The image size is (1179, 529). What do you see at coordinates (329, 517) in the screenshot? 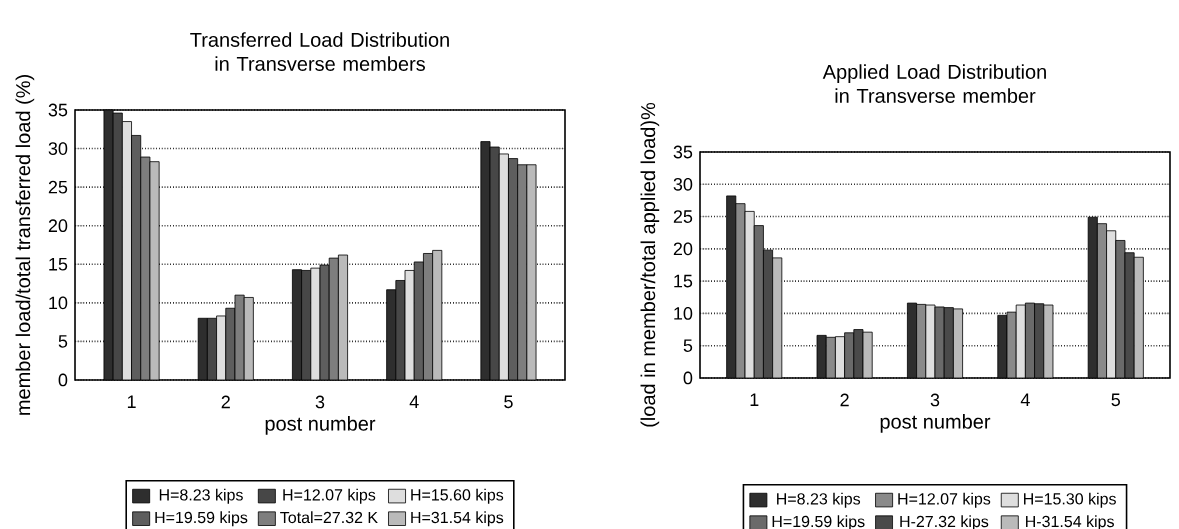
I see `legend-label: Total=27.32 K` at bounding box center [329, 517].